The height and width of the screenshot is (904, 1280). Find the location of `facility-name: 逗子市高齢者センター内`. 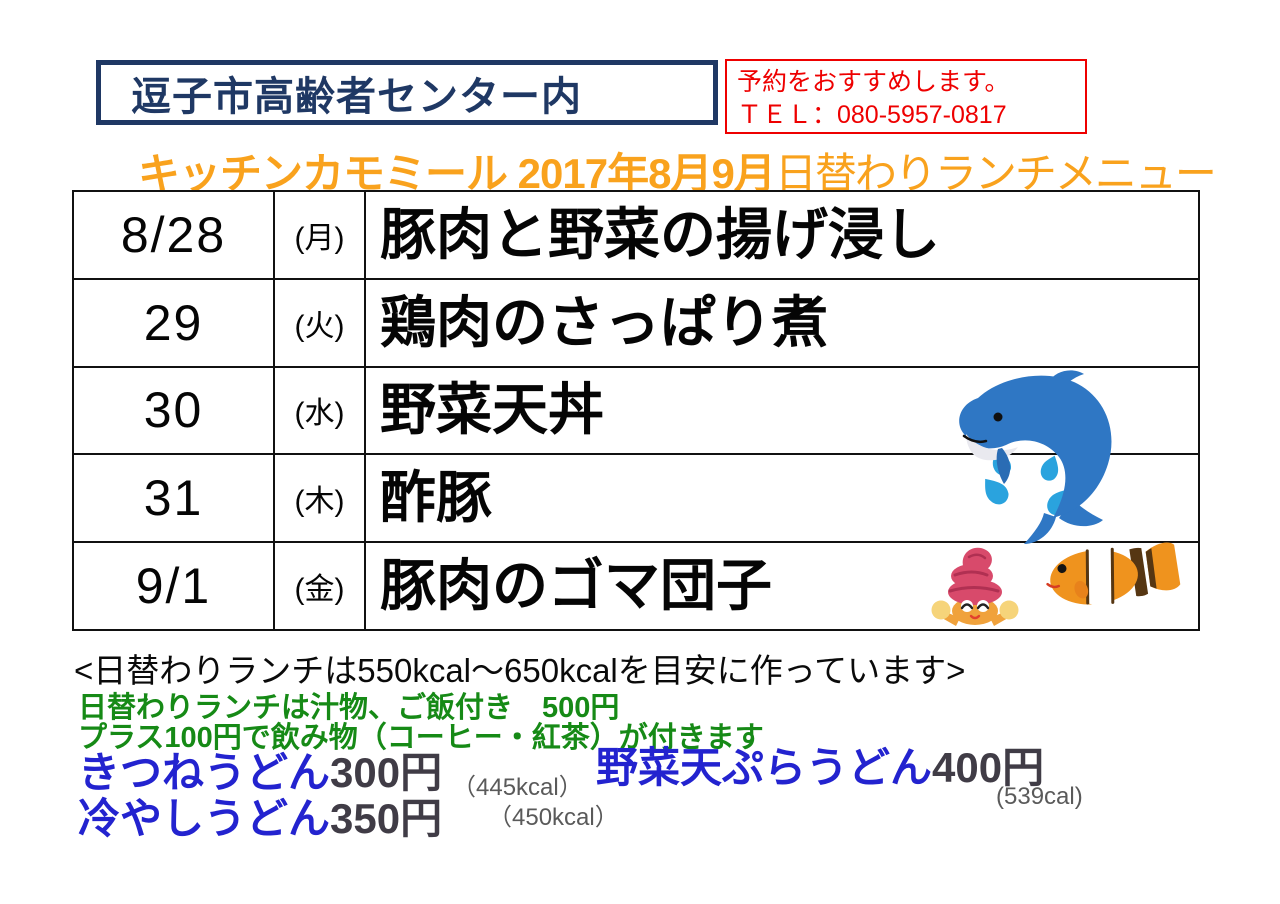

facility-name: 逗子市高齢者センター内 is located at coordinates (356, 96).